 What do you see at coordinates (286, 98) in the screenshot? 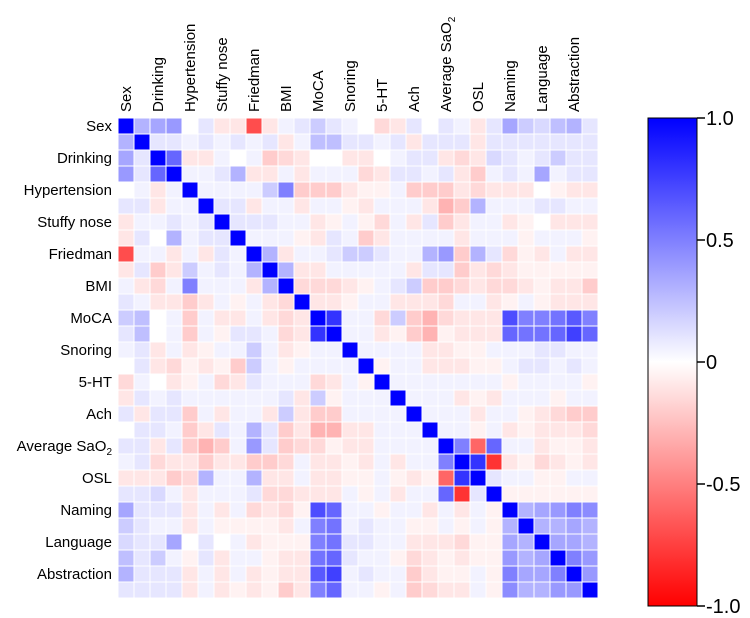
I see `x-tick-label: BMI` at bounding box center [286, 98].